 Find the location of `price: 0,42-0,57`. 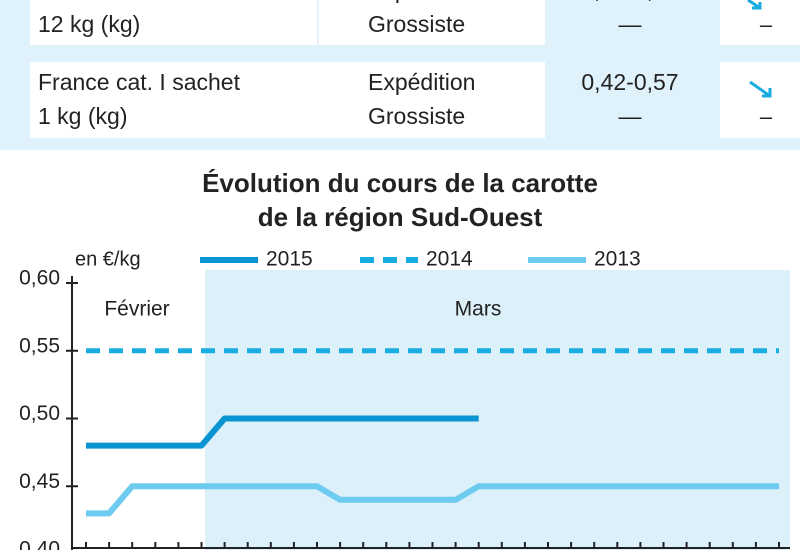

price: 0,42-0,57 is located at coordinates (629, 82).